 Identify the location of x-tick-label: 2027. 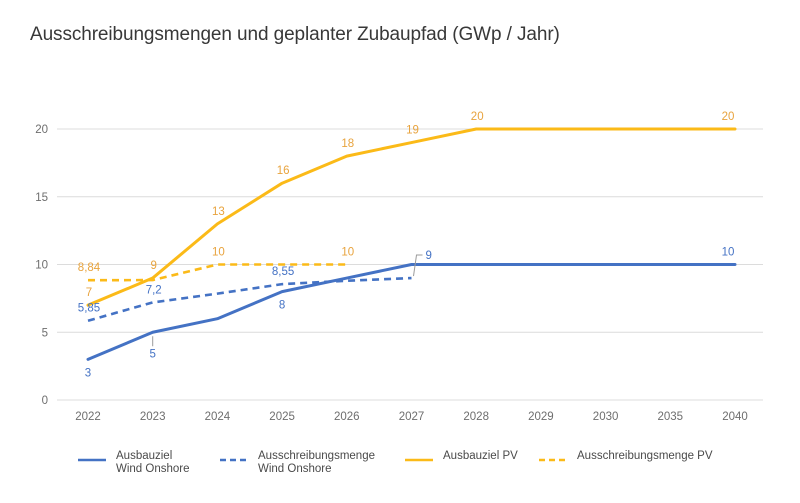
(412, 417).